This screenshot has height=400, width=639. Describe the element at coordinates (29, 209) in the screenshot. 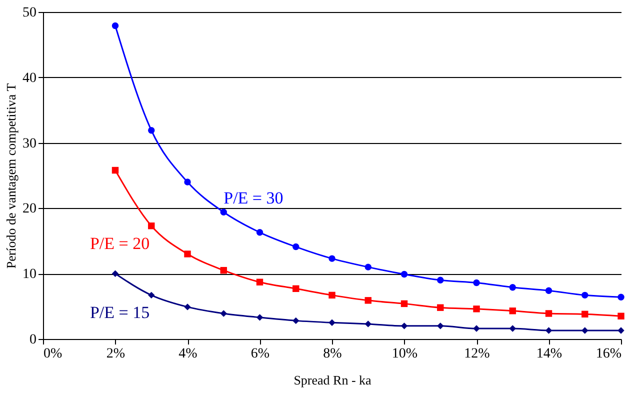

I see `y-tick-label: 20` at that location.